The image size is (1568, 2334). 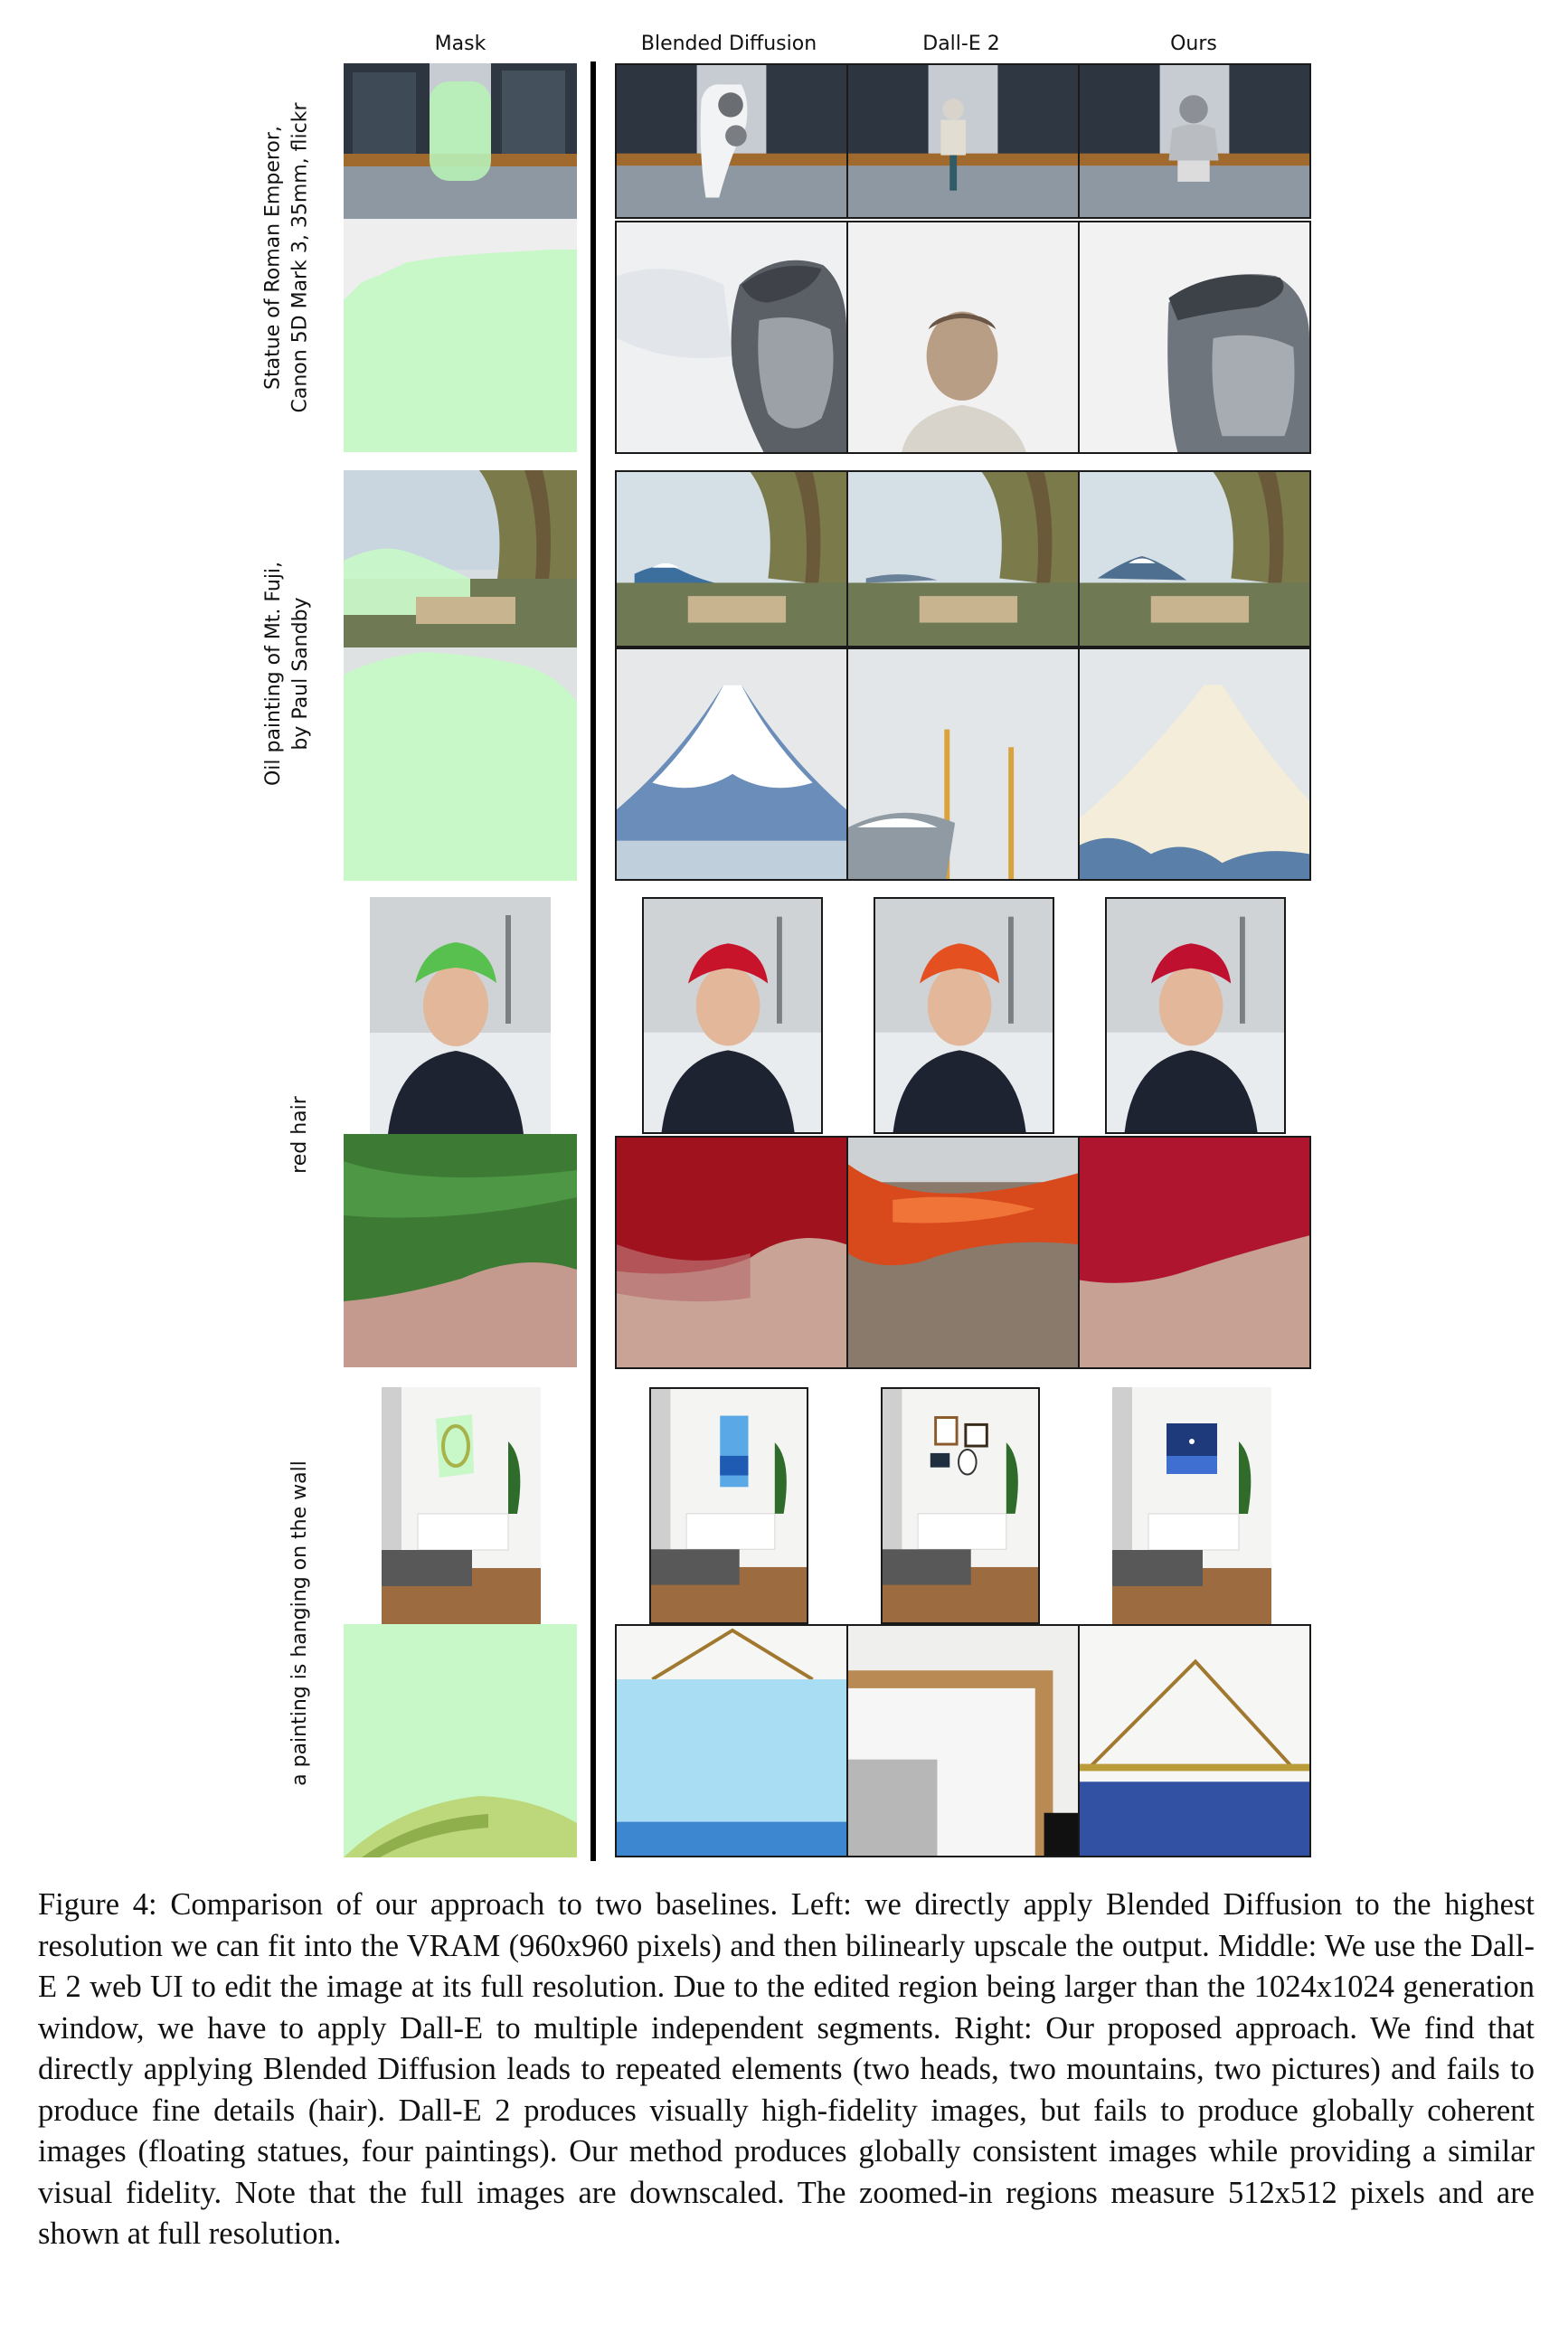 I want to click on blended-full-hair, so click(x=732, y=1015).